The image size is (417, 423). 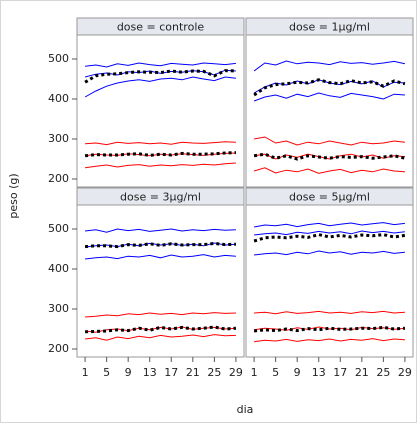 What do you see at coordinates (161, 27) in the screenshot?
I see `facet-title: dose = controle` at bounding box center [161, 27].